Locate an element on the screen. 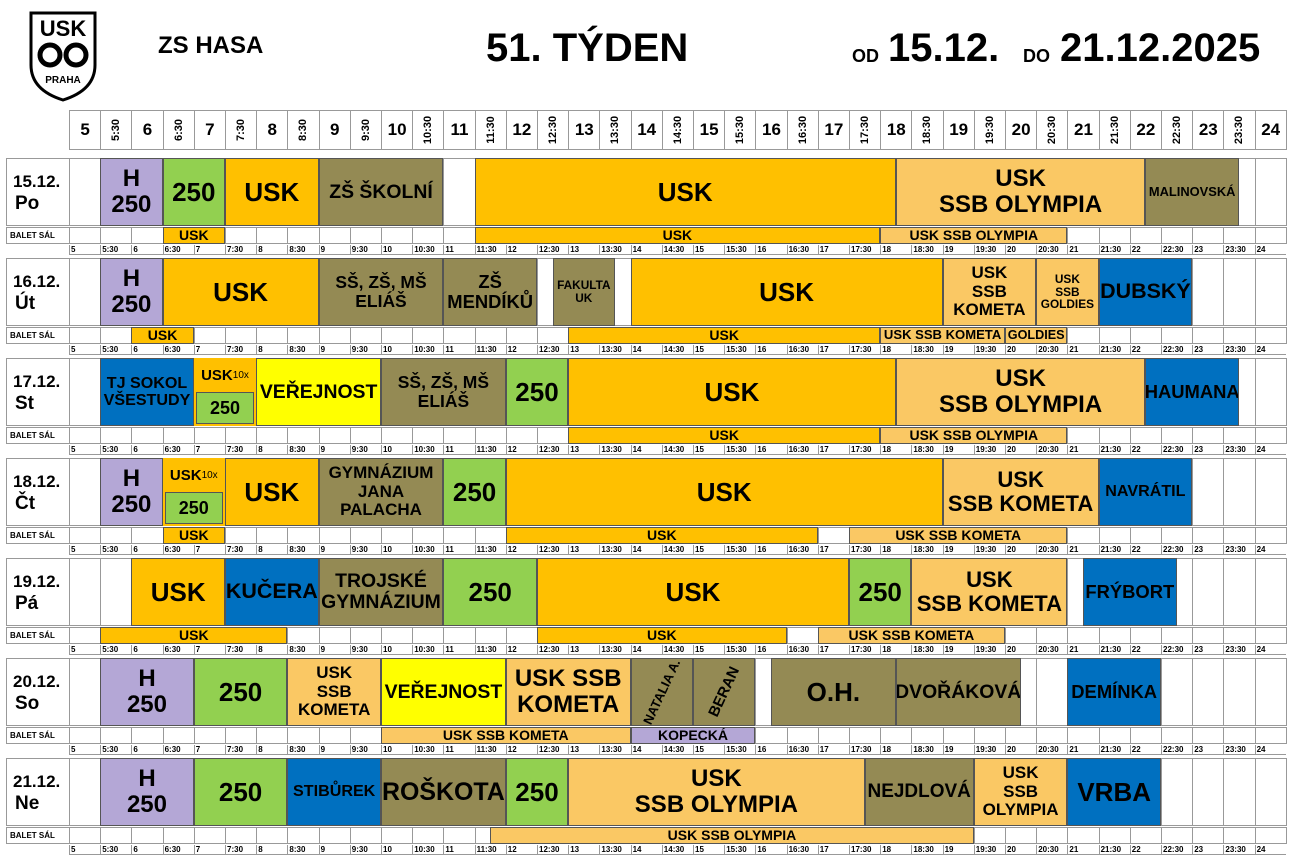  time-header: 22:30 is located at coordinates (1177, 130).